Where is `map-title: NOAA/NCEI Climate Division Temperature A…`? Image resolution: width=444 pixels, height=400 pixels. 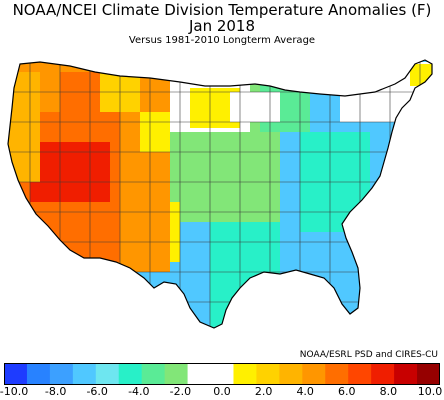
map-title: NOAA/NCEI Climate Division Temperature A… is located at coordinates (222, 10).